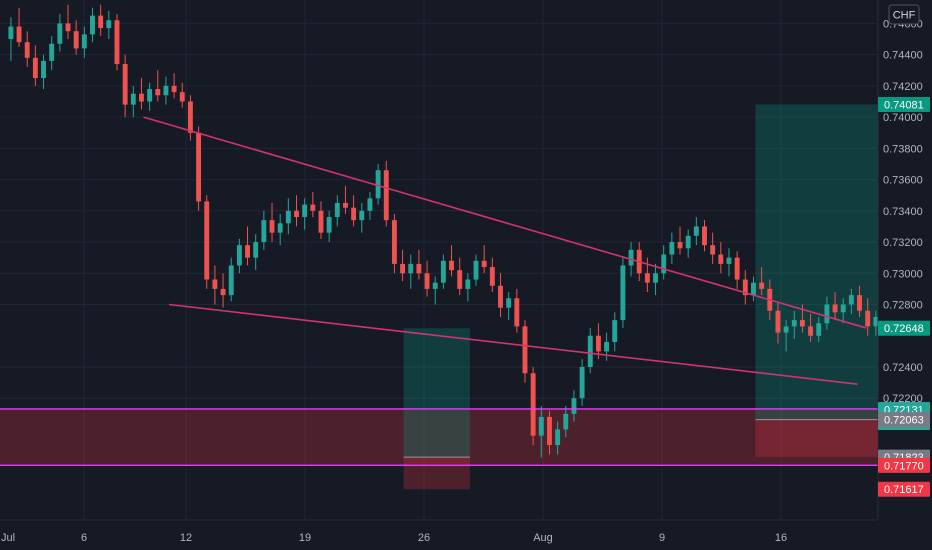  Describe the element at coordinates (904, 14) in the screenshot. I see `currency-badge: CHF` at that location.